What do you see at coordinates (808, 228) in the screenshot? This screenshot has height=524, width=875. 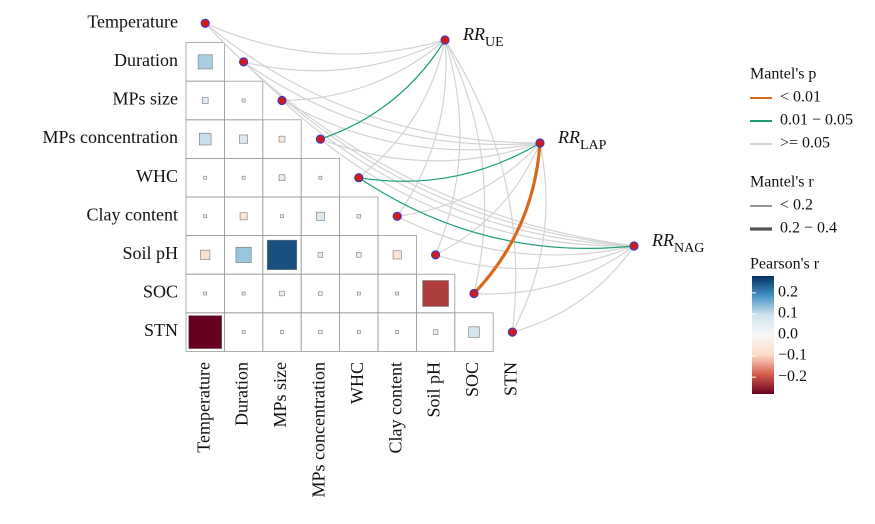 I see `legend-label: 0.2 − 0.4` at bounding box center [808, 228].